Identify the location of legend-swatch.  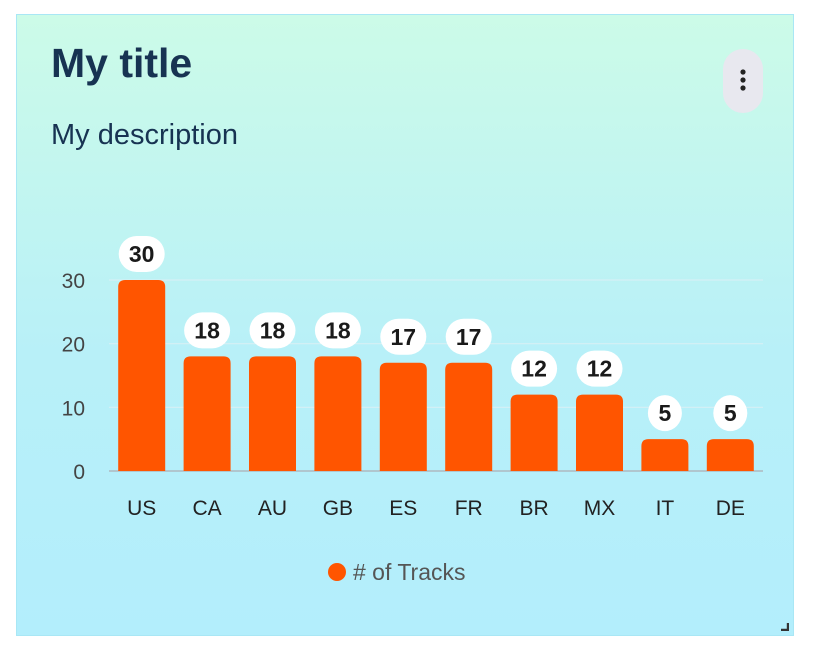
(337, 572).